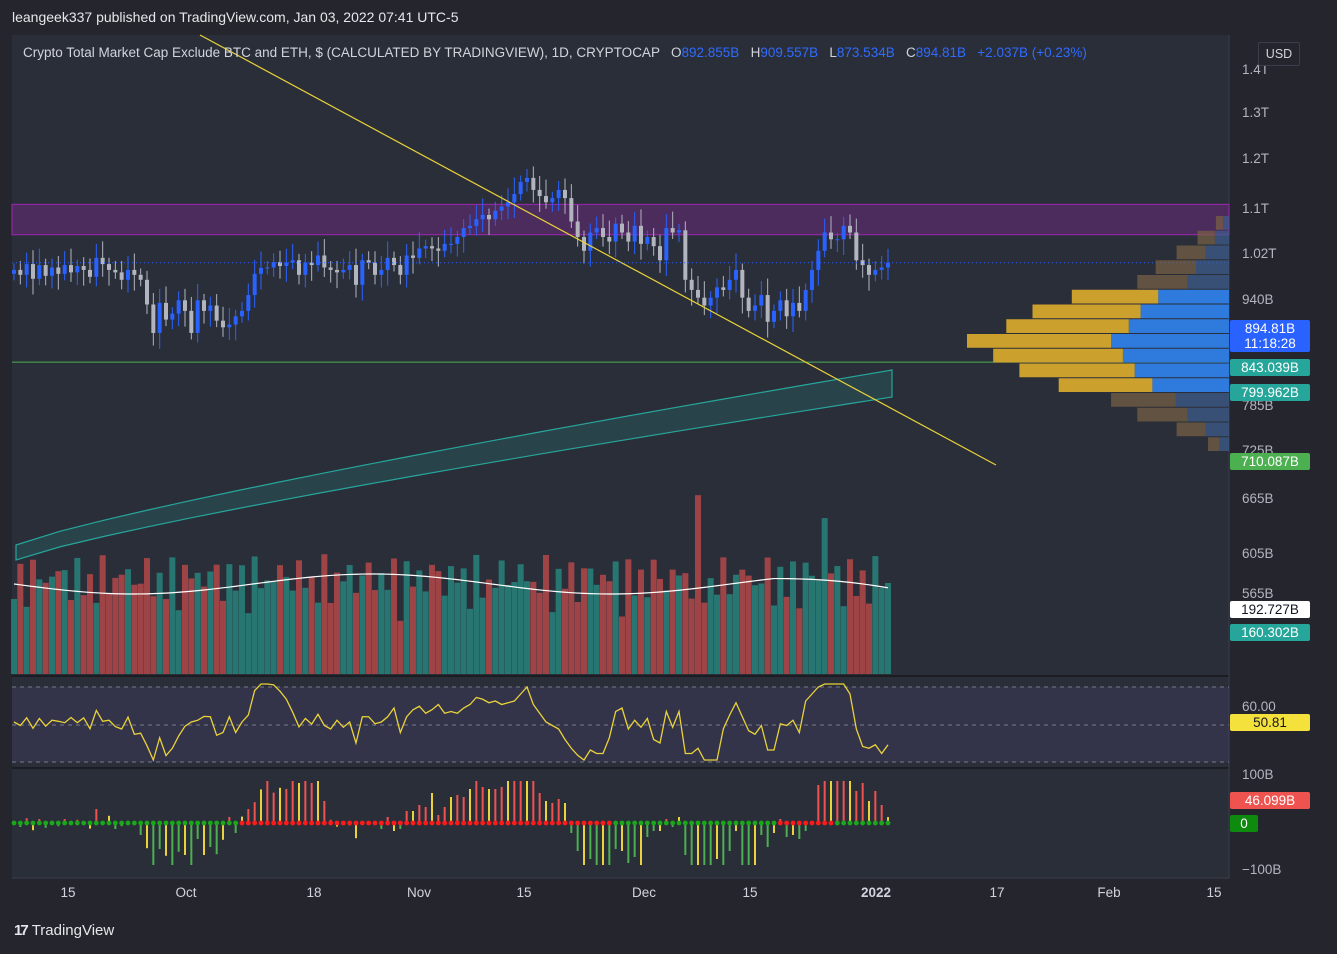 The height and width of the screenshot is (954, 1337). I want to click on currency-button: USD, so click(1279, 54).